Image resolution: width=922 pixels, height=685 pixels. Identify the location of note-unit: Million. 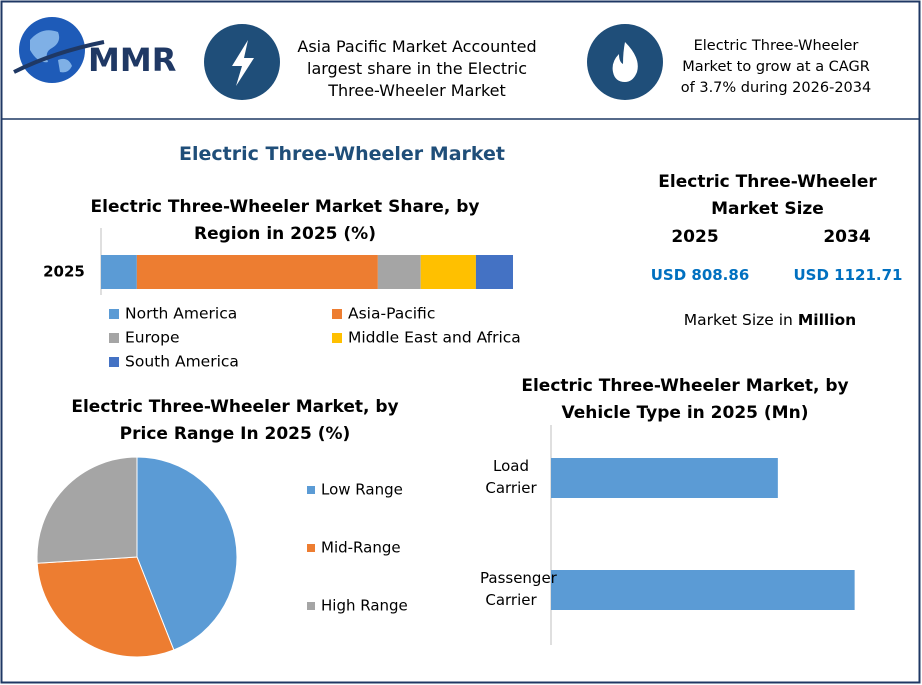
(827, 320).